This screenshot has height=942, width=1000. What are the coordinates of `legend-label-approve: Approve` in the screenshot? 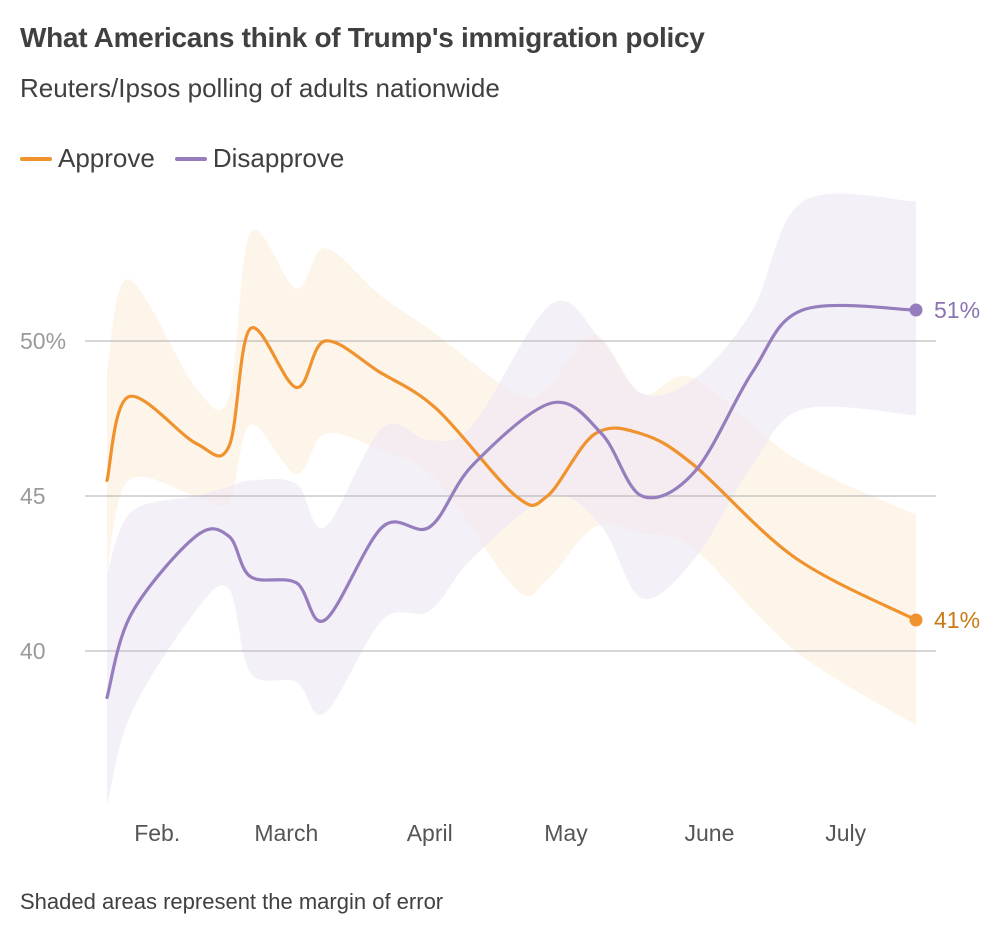 It's located at (106, 158).